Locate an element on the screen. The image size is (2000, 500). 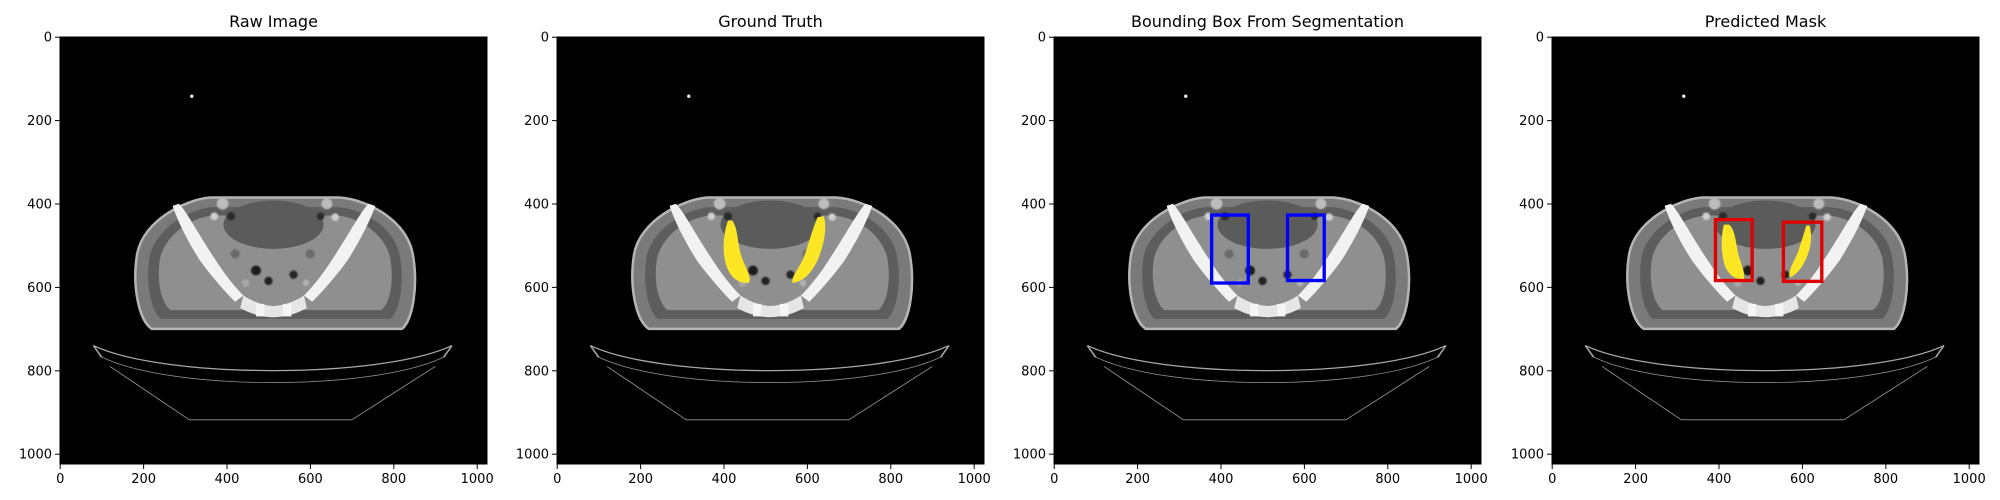
panel-title: Raw Image is located at coordinates (273, 21).